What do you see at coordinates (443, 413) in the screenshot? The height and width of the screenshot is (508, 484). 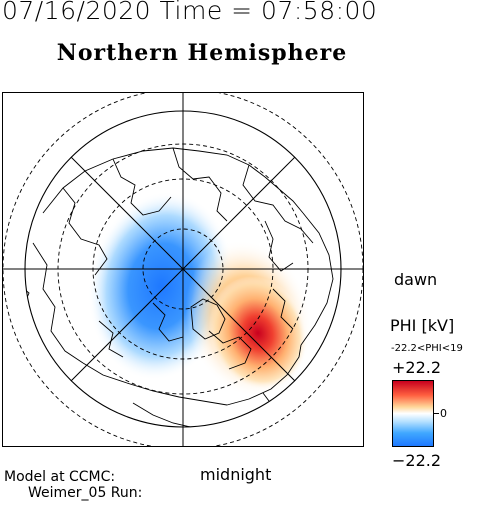 I see `colorbar-zero-label: 0` at bounding box center [443, 413].